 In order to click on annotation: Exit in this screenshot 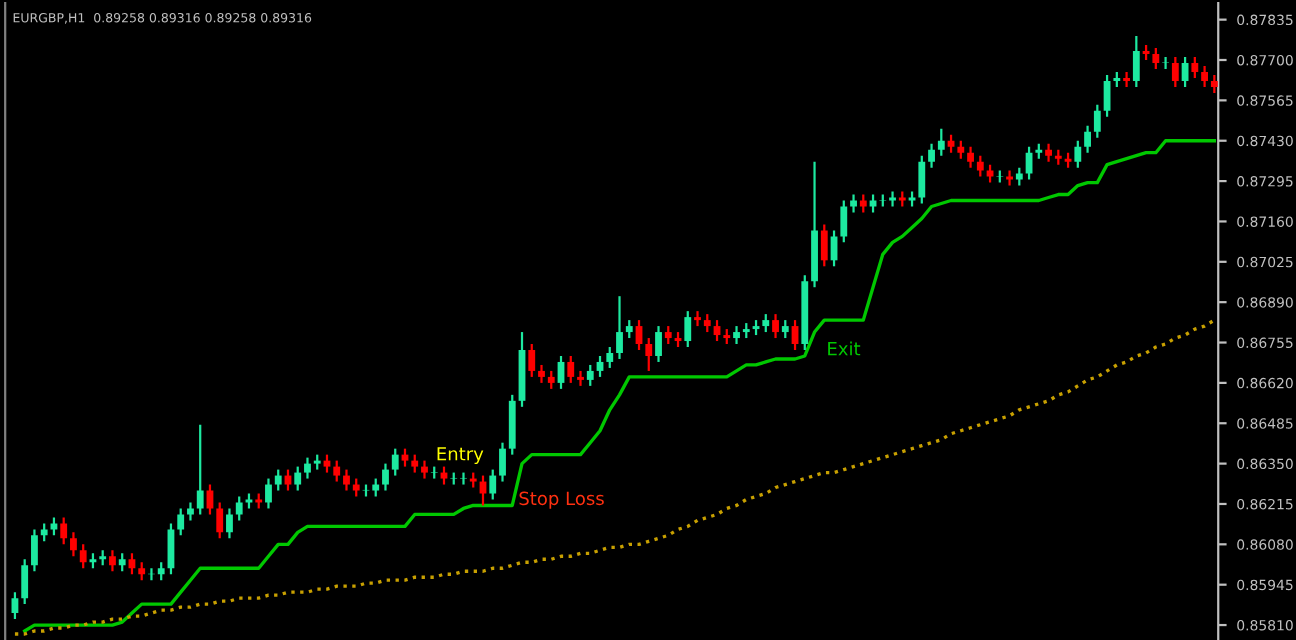, I will do `click(844, 348)`.